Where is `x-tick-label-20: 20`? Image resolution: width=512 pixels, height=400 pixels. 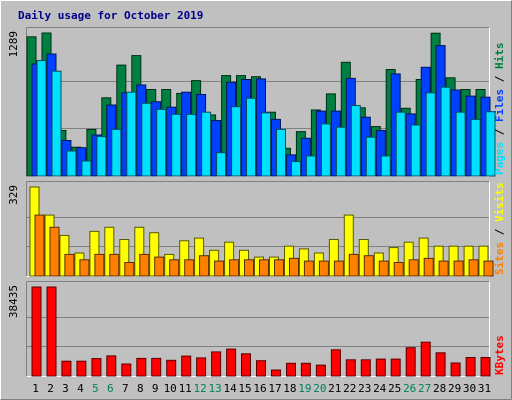 x-tick-label-20: 20 is located at coordinates (319, 388).